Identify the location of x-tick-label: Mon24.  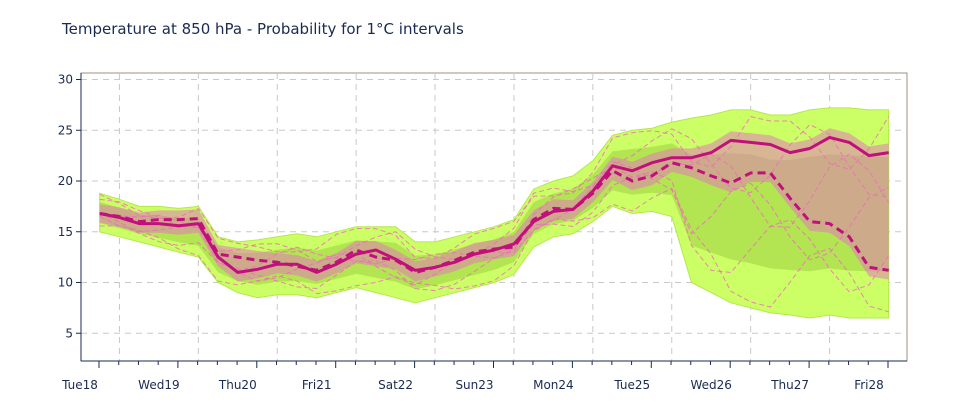
(553, 385).